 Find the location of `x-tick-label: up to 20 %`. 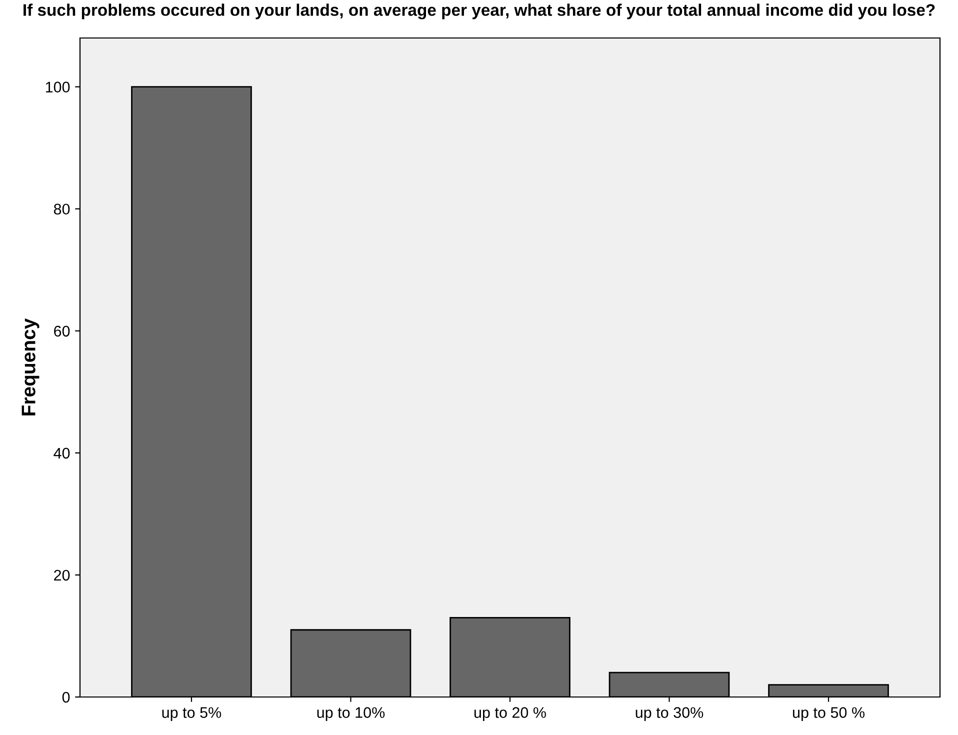

x-tick-label: up to 20 % is located at coordinates (510, 714).